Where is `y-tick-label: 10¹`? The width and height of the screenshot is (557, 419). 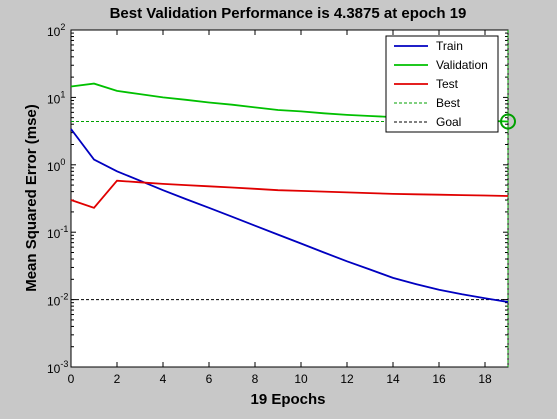 y-tick-label: 10¹ is located at coordinates (56, 97).